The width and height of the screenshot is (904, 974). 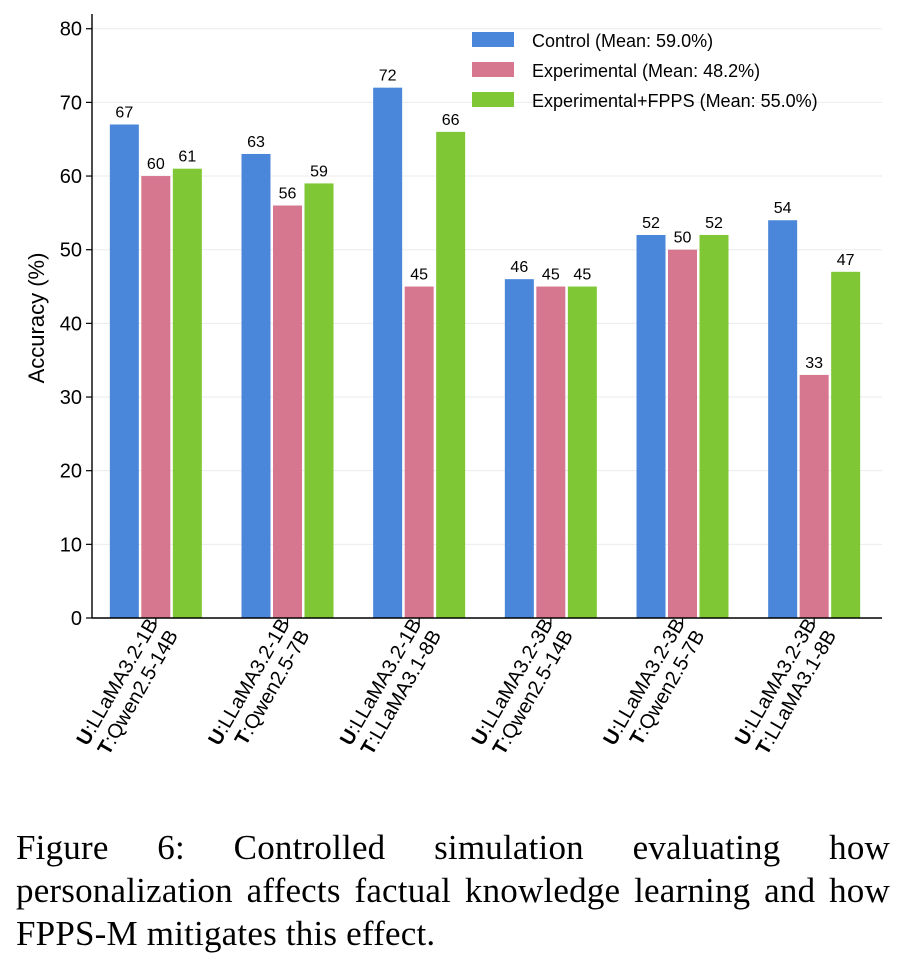 I want to click on data-label: 60, so click(x=156, y=164).